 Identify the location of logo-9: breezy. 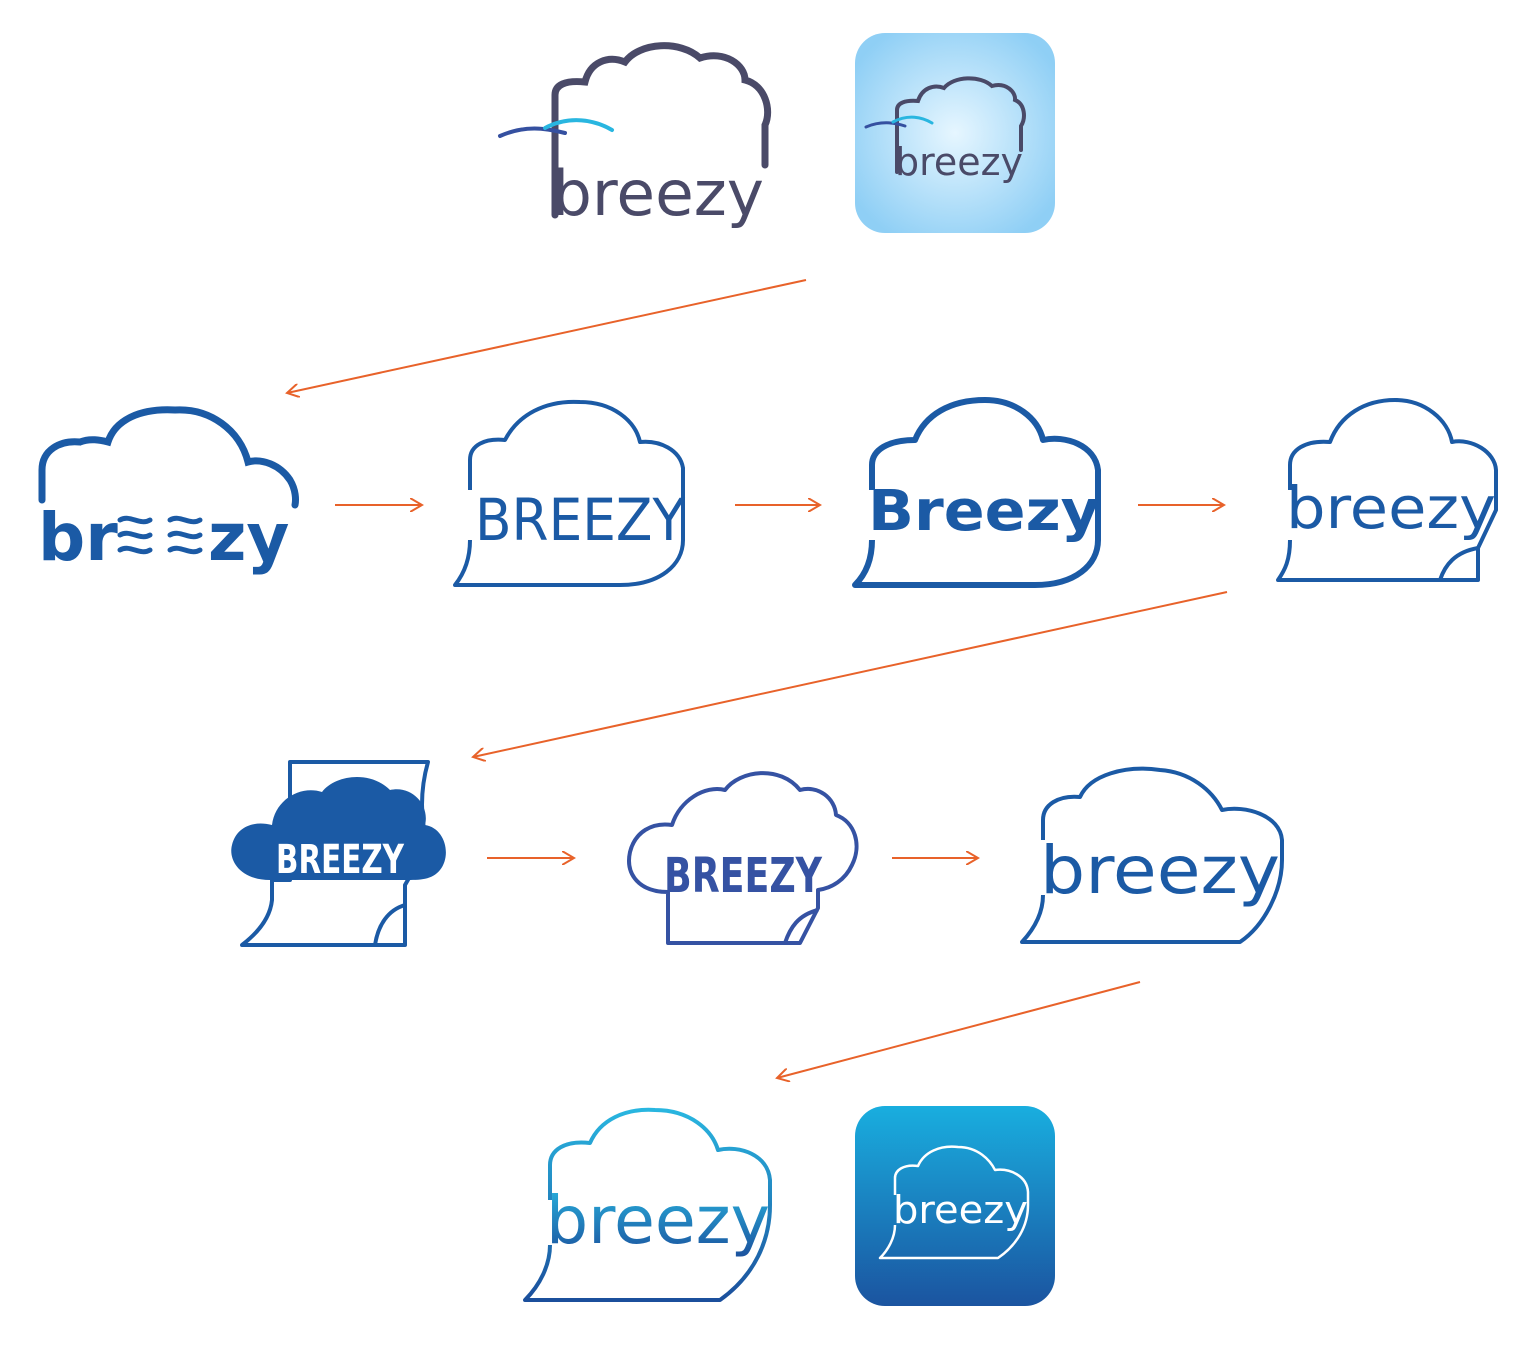
(647, 1204).